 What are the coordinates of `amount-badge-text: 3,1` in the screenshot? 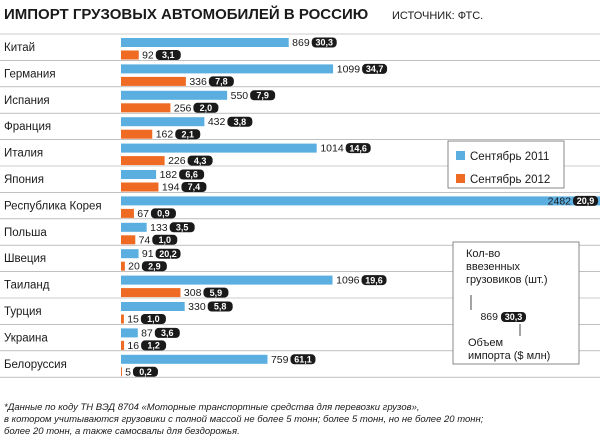 It's located at (168, 55).